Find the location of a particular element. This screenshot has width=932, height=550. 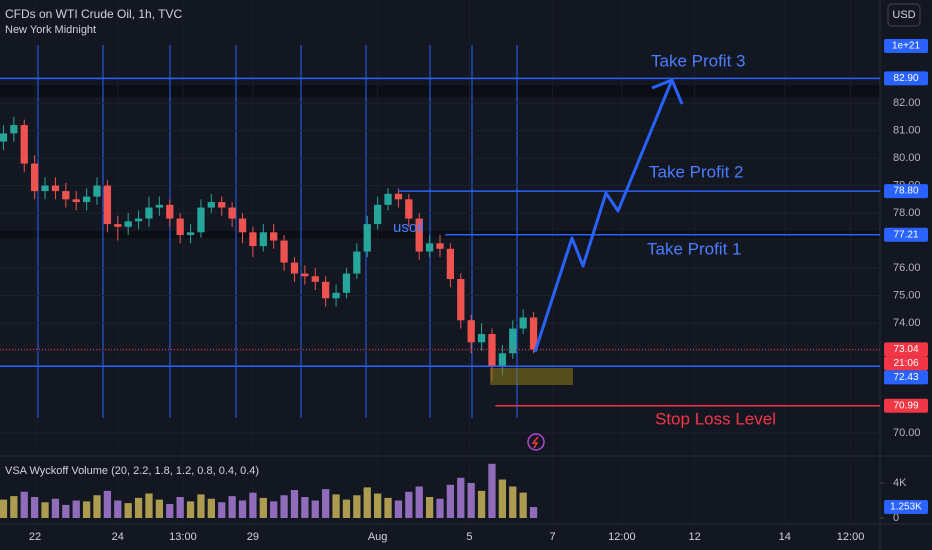

volume-last-badge is located at coordinates (906, 507).